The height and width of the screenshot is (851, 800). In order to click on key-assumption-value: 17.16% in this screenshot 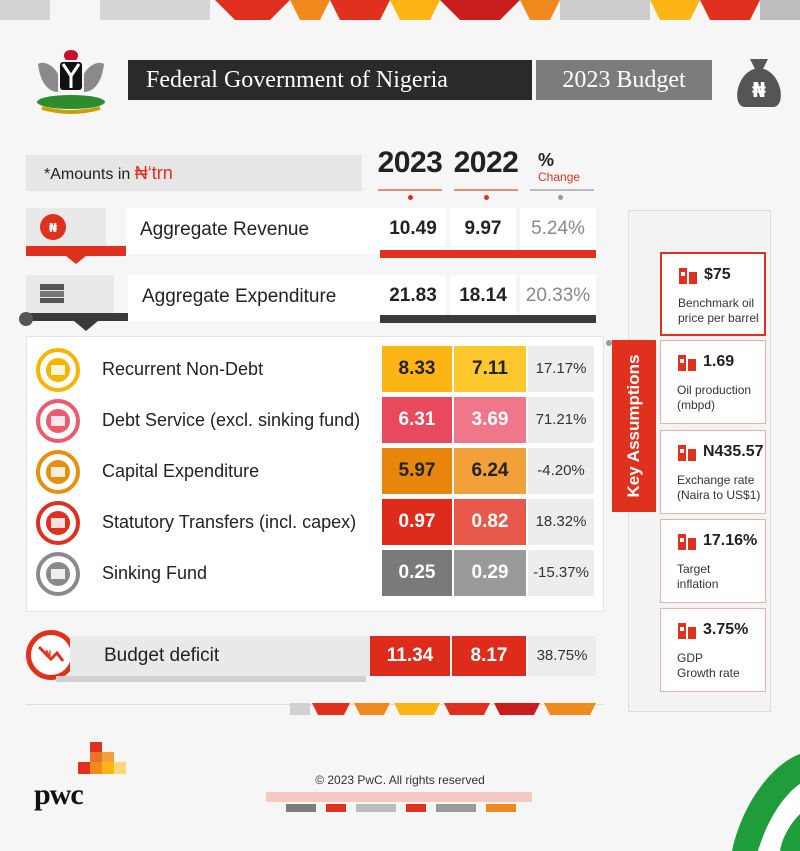, I will do `click(730, 540)`.